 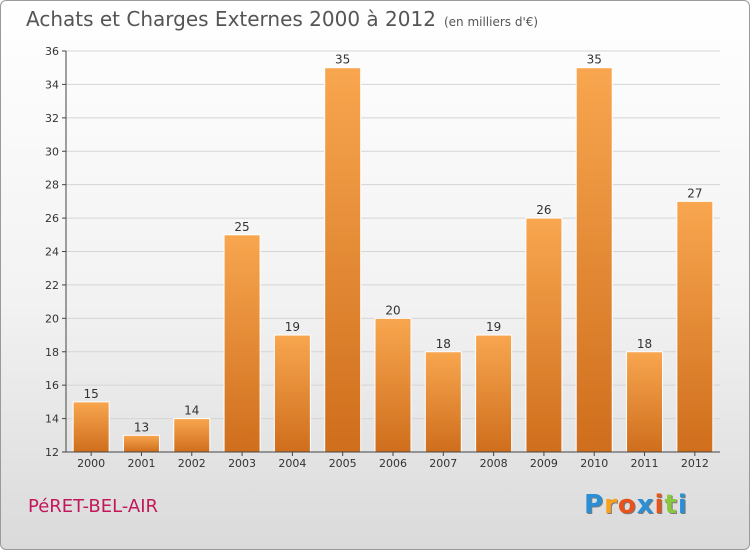 I want to click on x-tick-label-2006: 2006, so click(x=393, y=463).